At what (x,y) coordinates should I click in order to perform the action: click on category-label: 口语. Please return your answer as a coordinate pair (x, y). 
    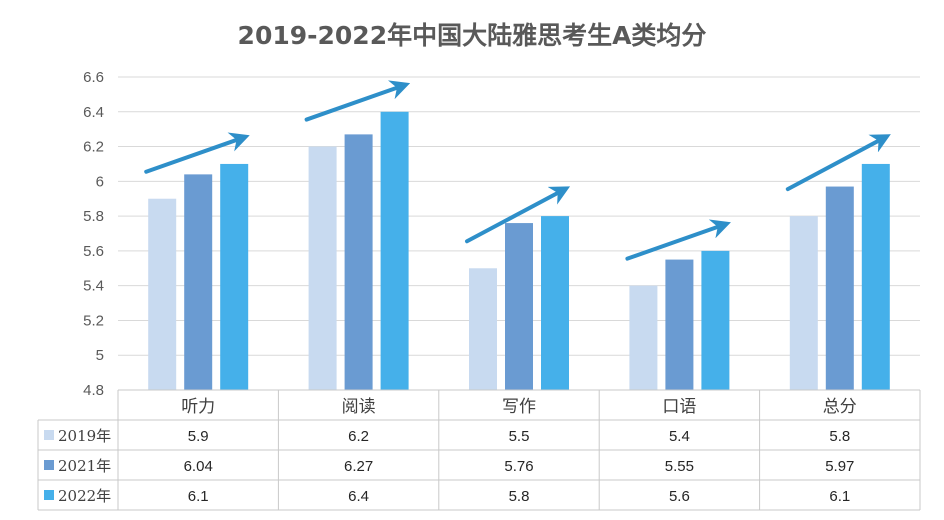
    Looking at the image, I should click on (679, 407).